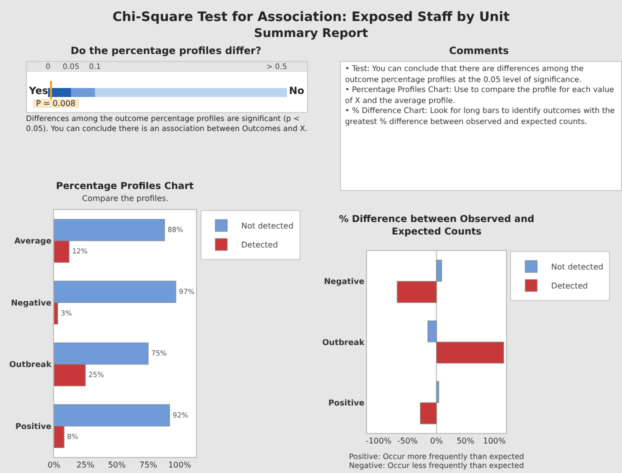 The height and width of the screenshot is (473, 622). What do you see at coordinates (311, 33) in the screenshot?
I see `text: Summary Report` at bounding box center [311, 33].